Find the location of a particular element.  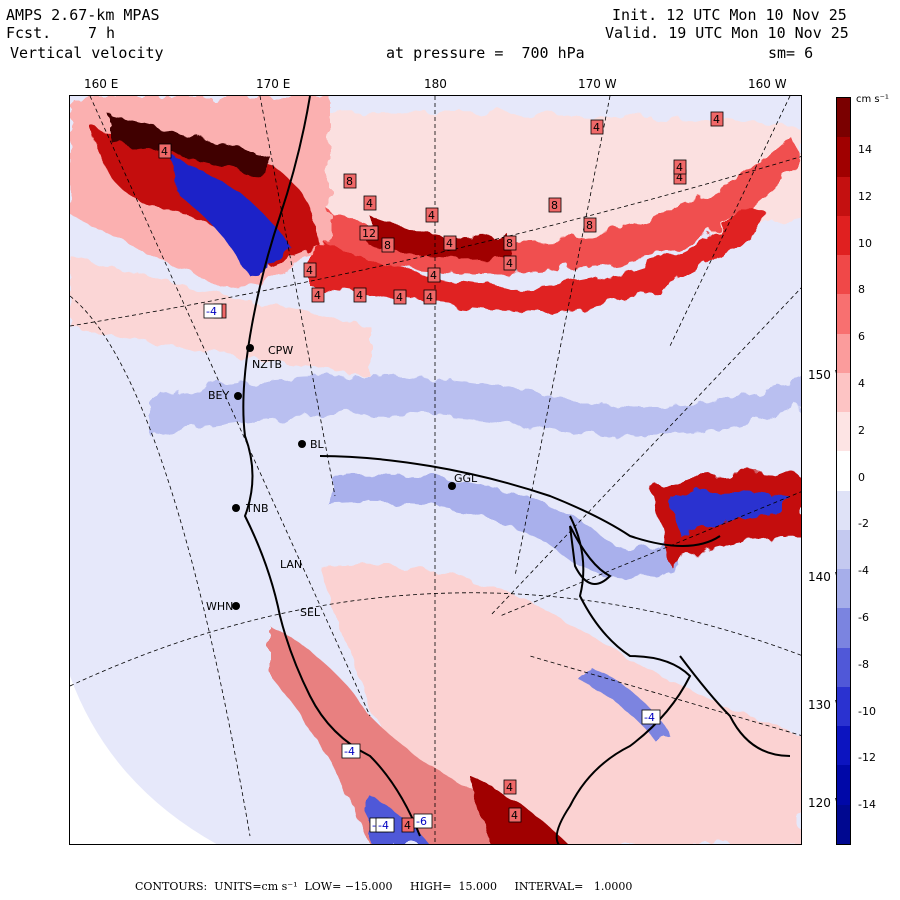

meridian-160w is located at coordinates (730, 221).